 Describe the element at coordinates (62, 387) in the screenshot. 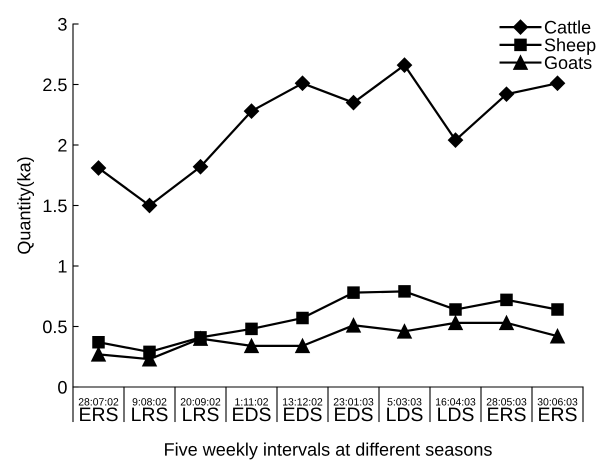

I see `y-tick-label: 0` at that location.